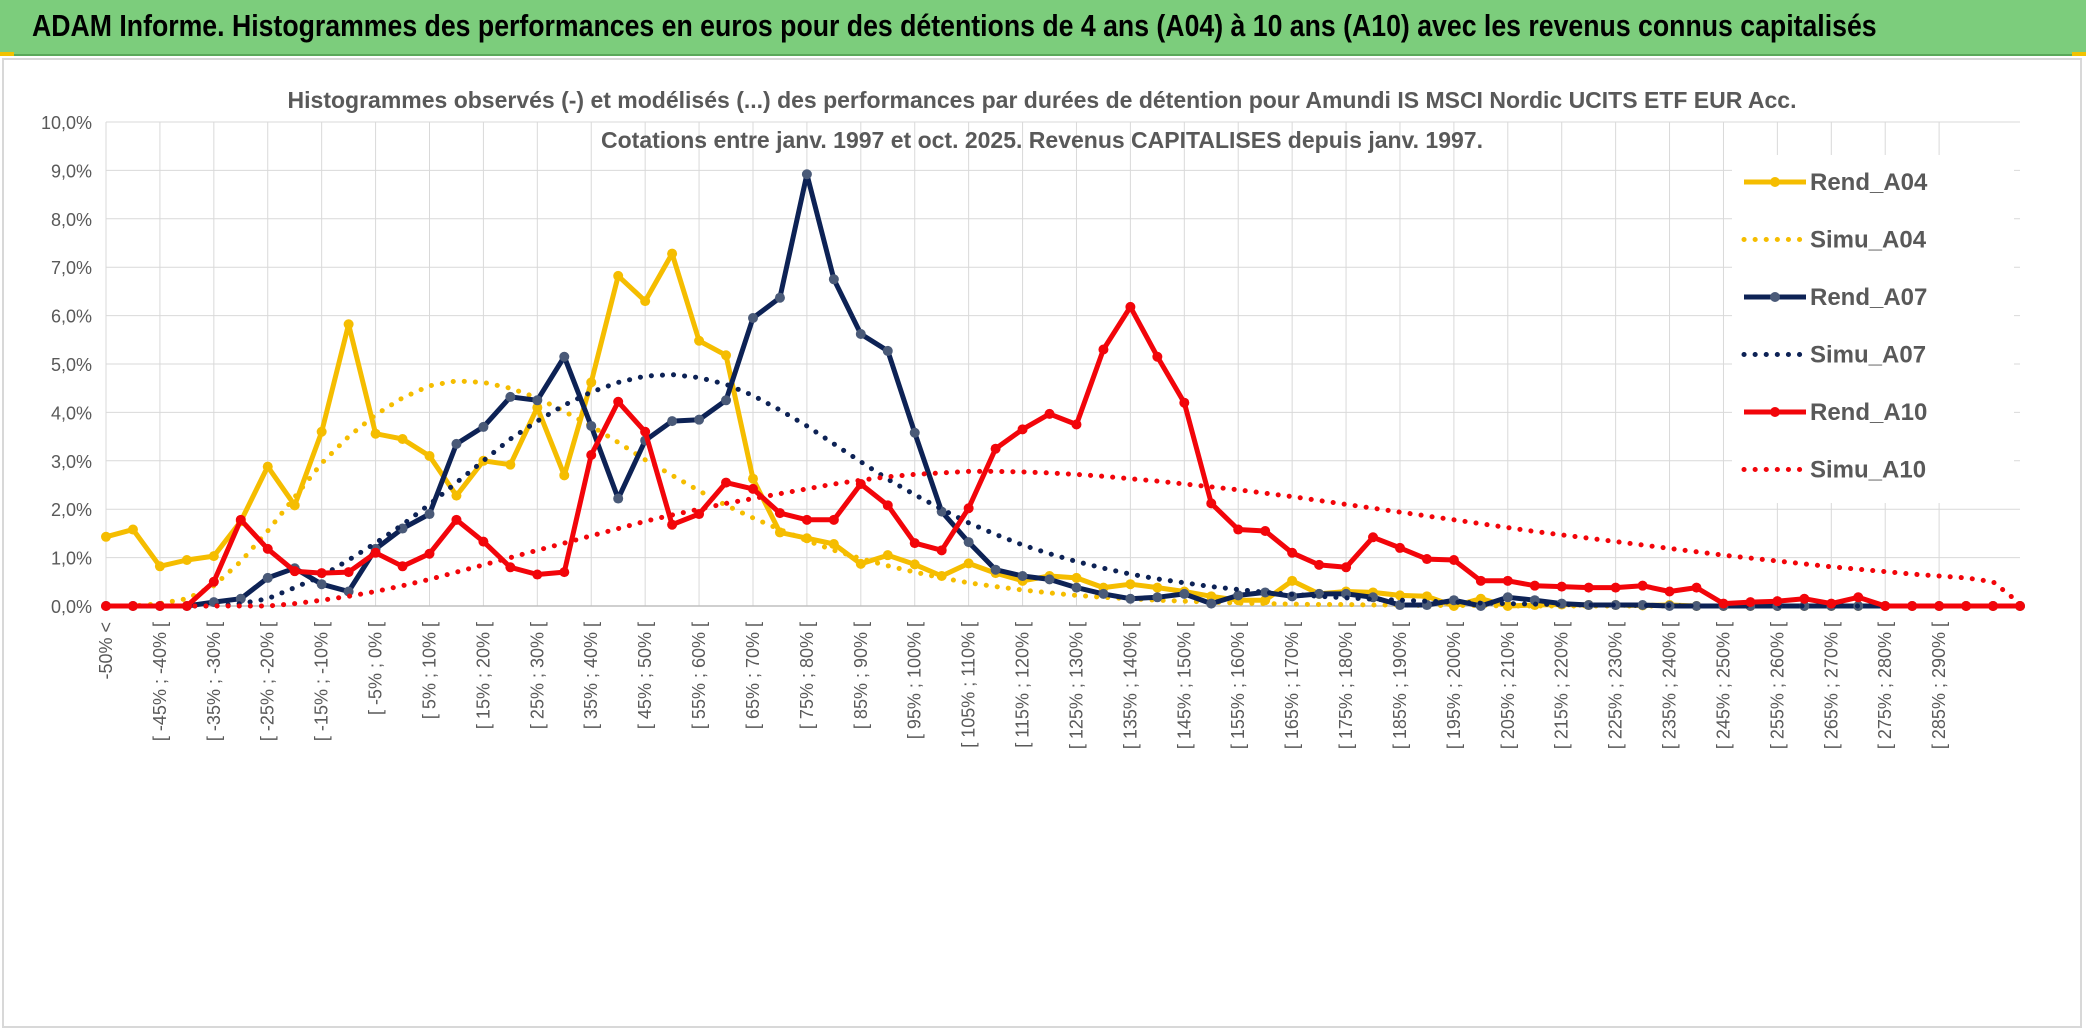 This screenshot has height=1033, width=2086. Describe the element at coordinates (1775, 412) in the screenshot. I see `legend-marker-rend-a10` at that location.